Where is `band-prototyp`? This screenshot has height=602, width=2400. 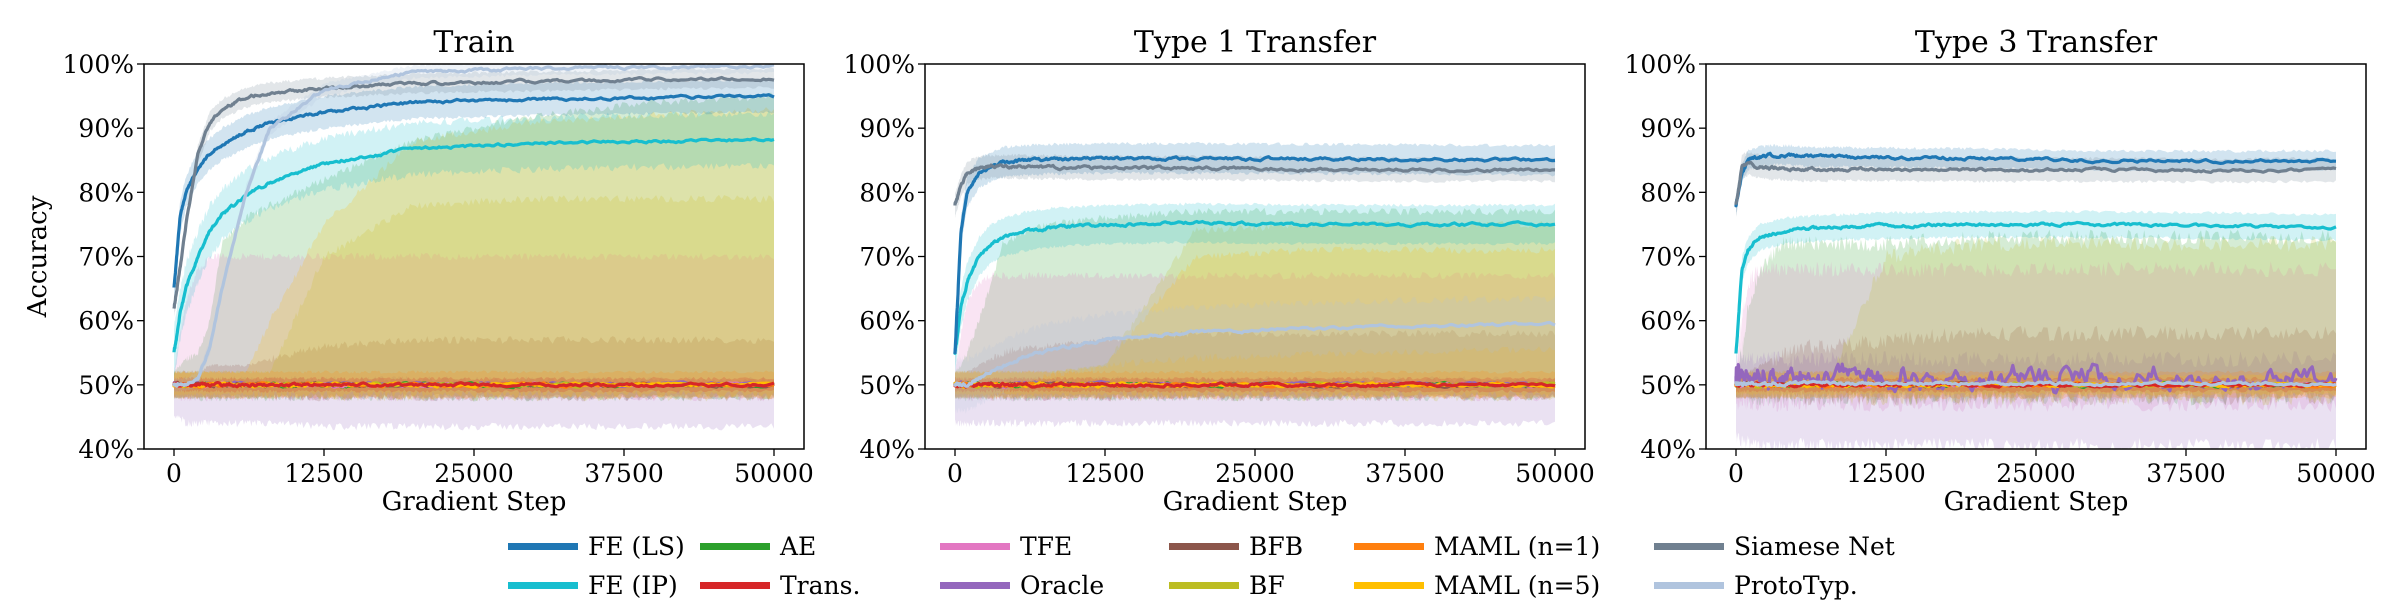
band-prototyp is located at coordinates (1255, 355).